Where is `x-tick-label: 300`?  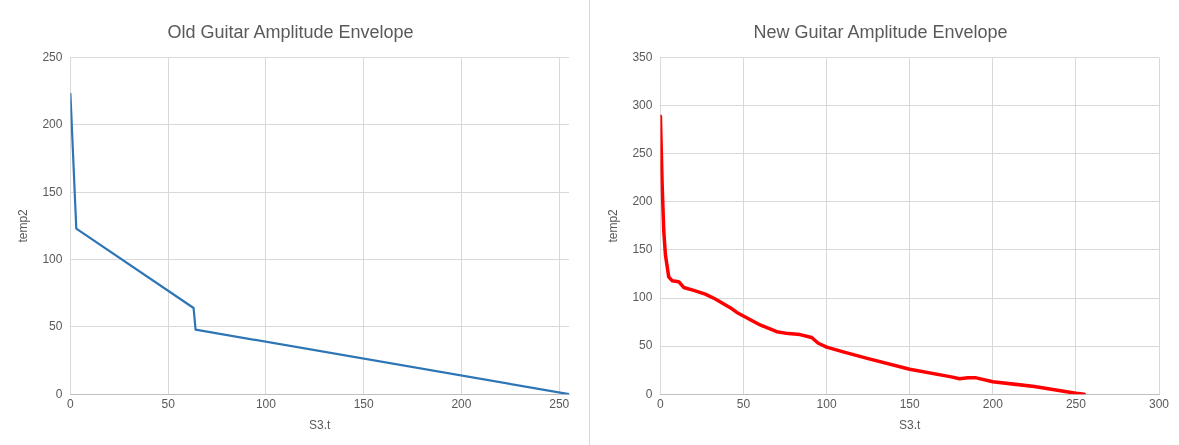
x-tick-label: 300 is located at coordinates (1159, 403).